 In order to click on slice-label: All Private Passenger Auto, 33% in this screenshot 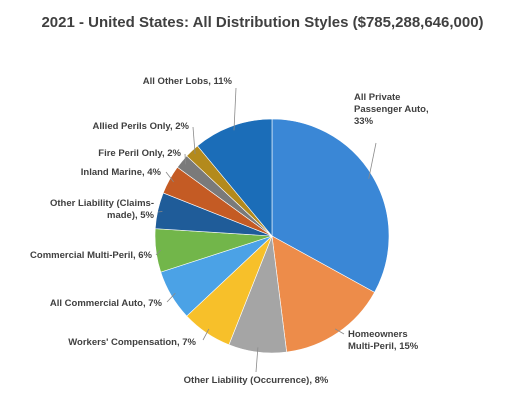, I will do `click(391, 109)`.